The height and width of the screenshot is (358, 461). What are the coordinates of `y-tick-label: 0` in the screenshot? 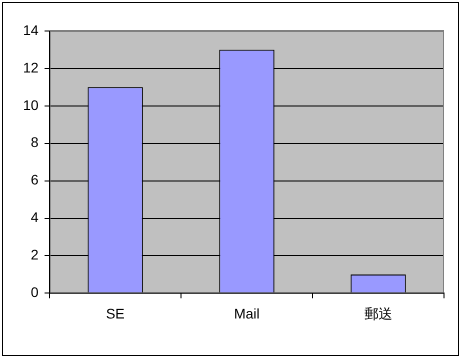 It's located at (34, 292).